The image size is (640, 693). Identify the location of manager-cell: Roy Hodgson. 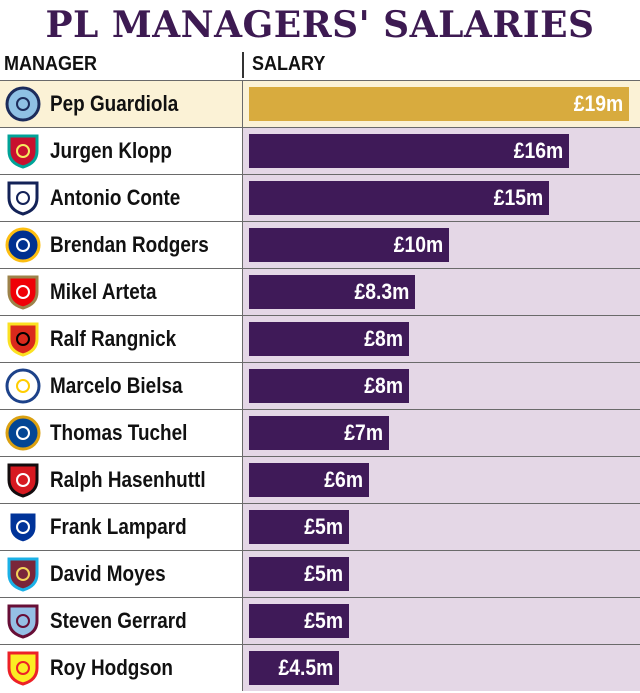
(121, 668).